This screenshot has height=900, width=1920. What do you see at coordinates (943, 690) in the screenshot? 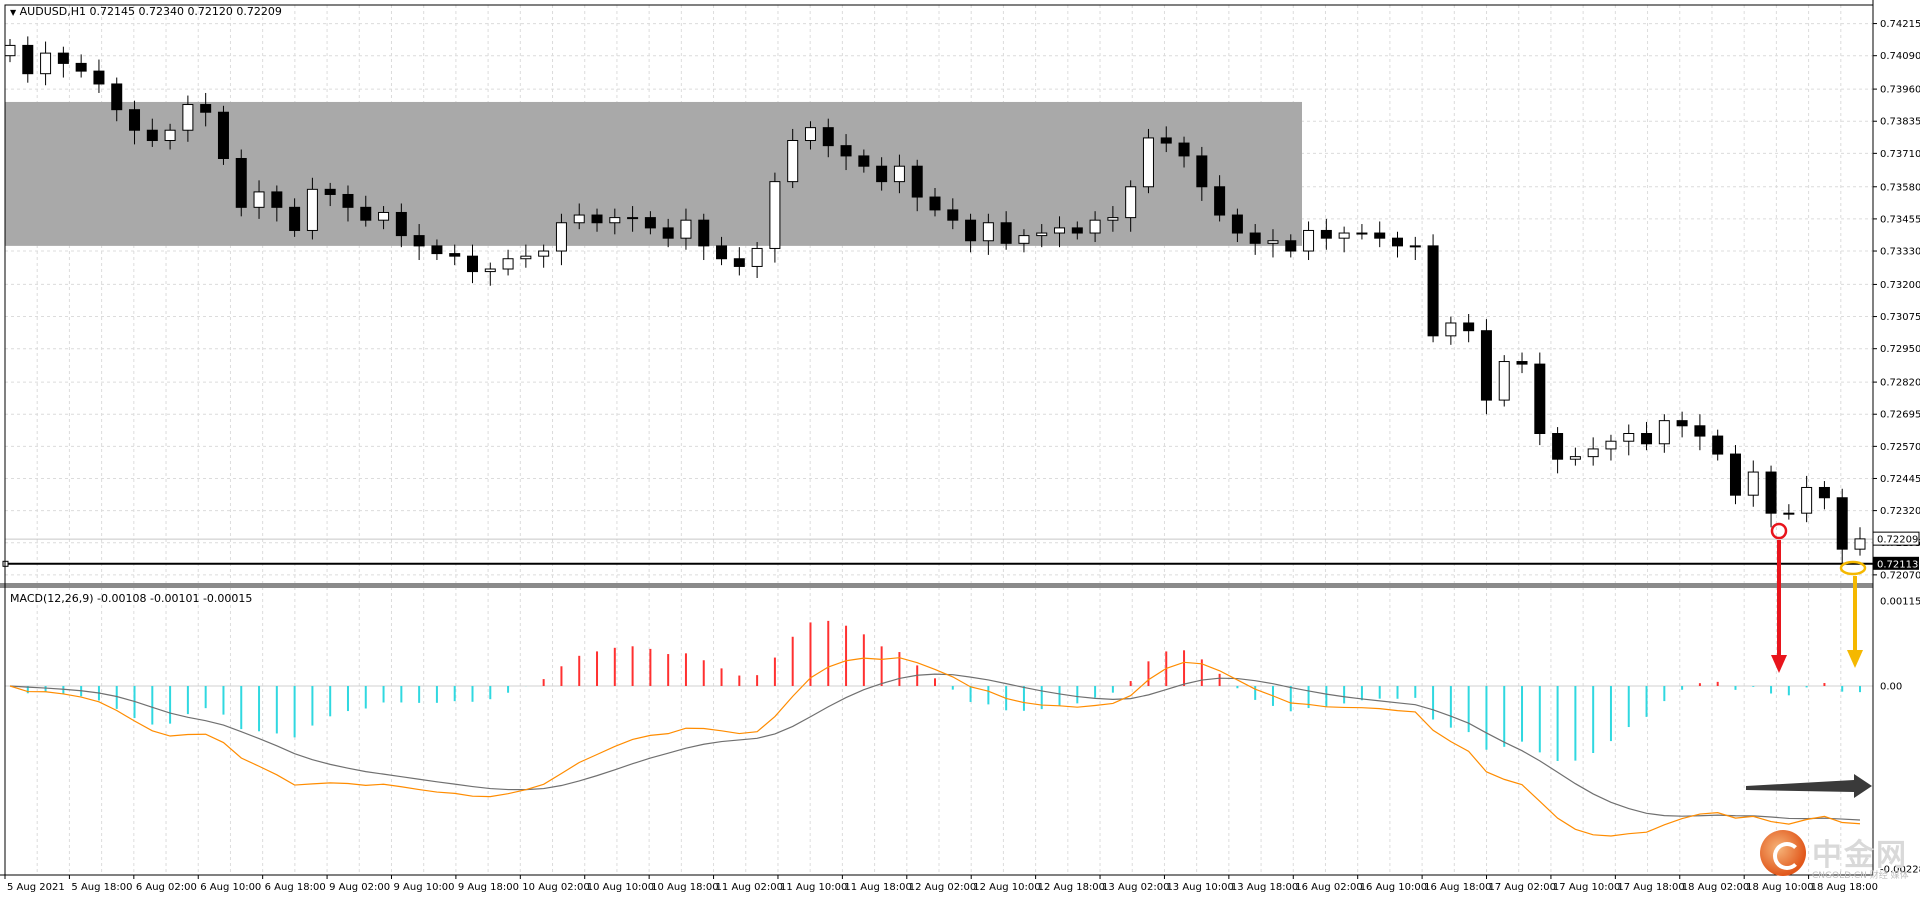
I see `macd-histogram` at bounding box center [943, 690].